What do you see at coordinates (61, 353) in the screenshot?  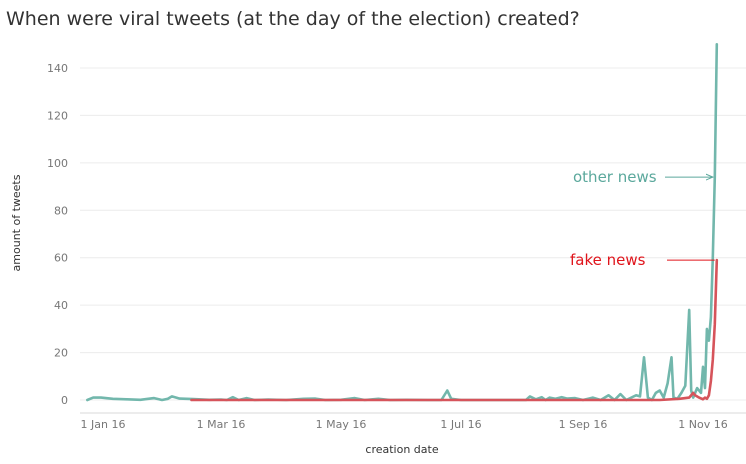 I see `y-tick-label: 20` at bounding box center [61, 353].